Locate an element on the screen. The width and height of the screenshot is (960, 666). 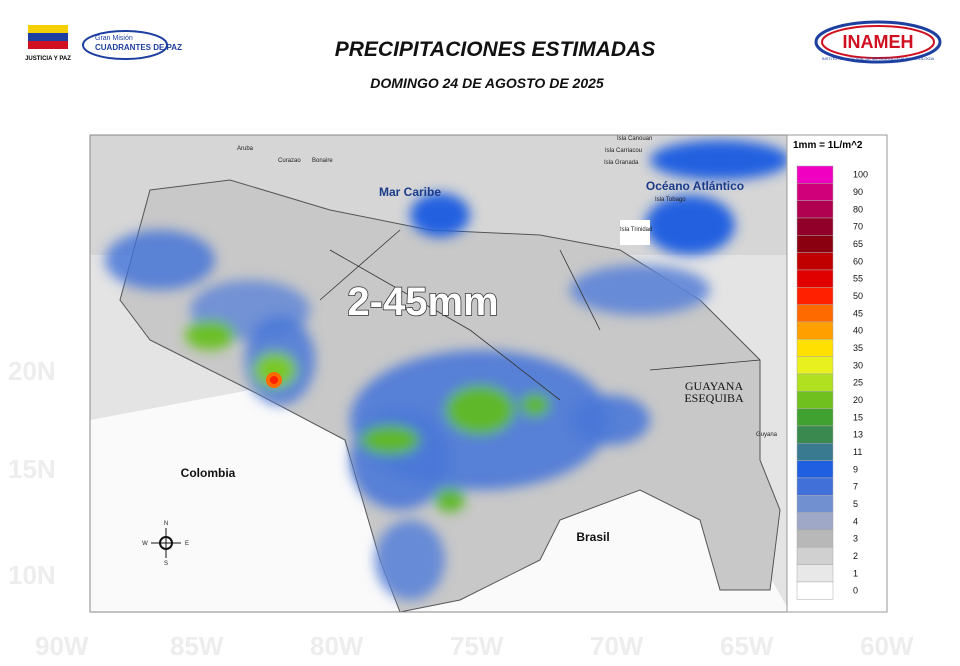
sea-label: Mar Caribe is located at coordinates (410, 192).